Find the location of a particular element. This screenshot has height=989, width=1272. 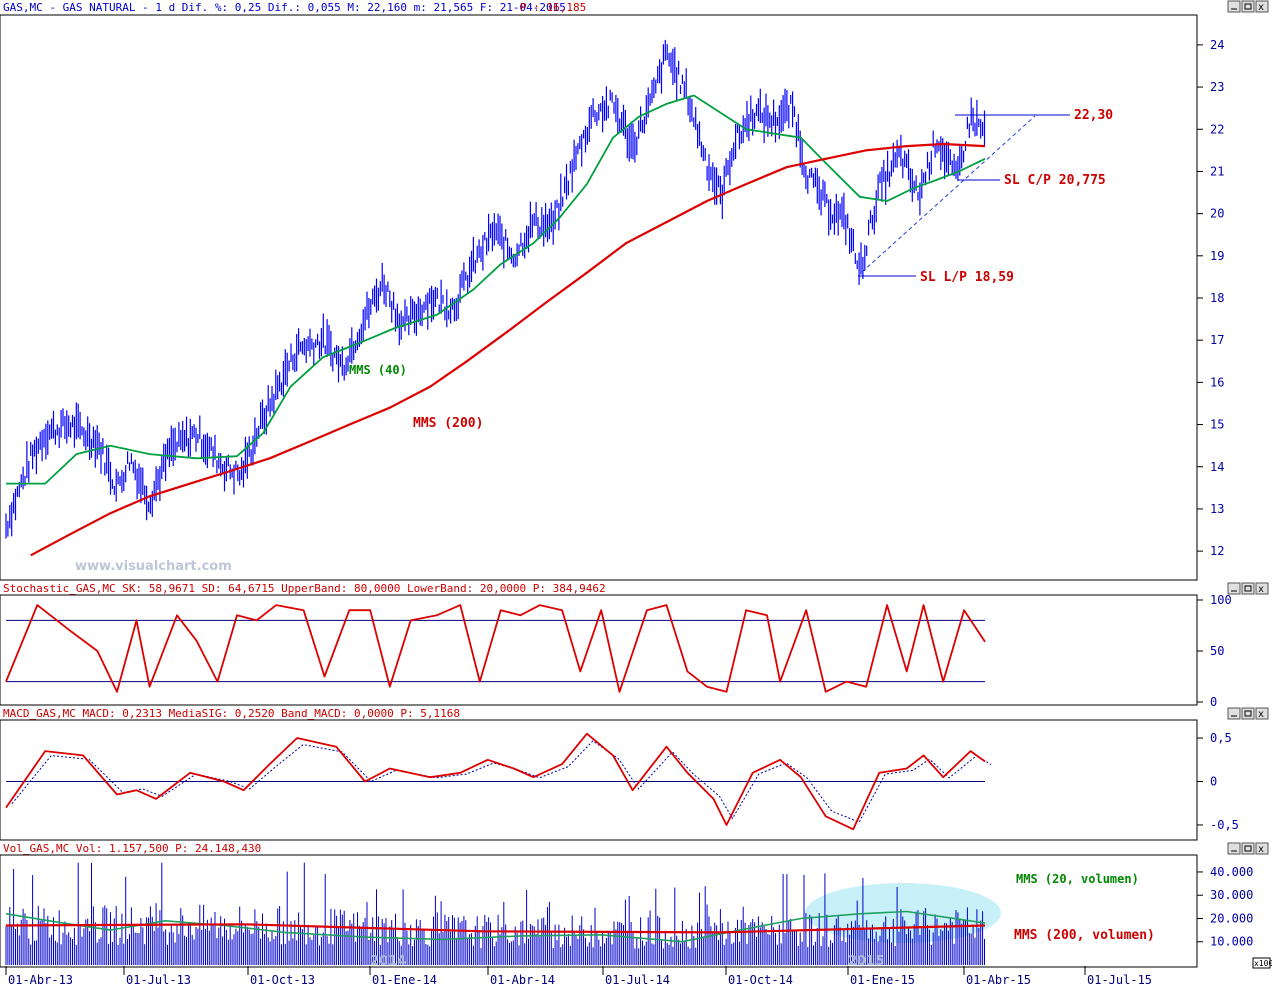

x-tick-label: 01-Ene-15 is located at coordinates (882, 980).